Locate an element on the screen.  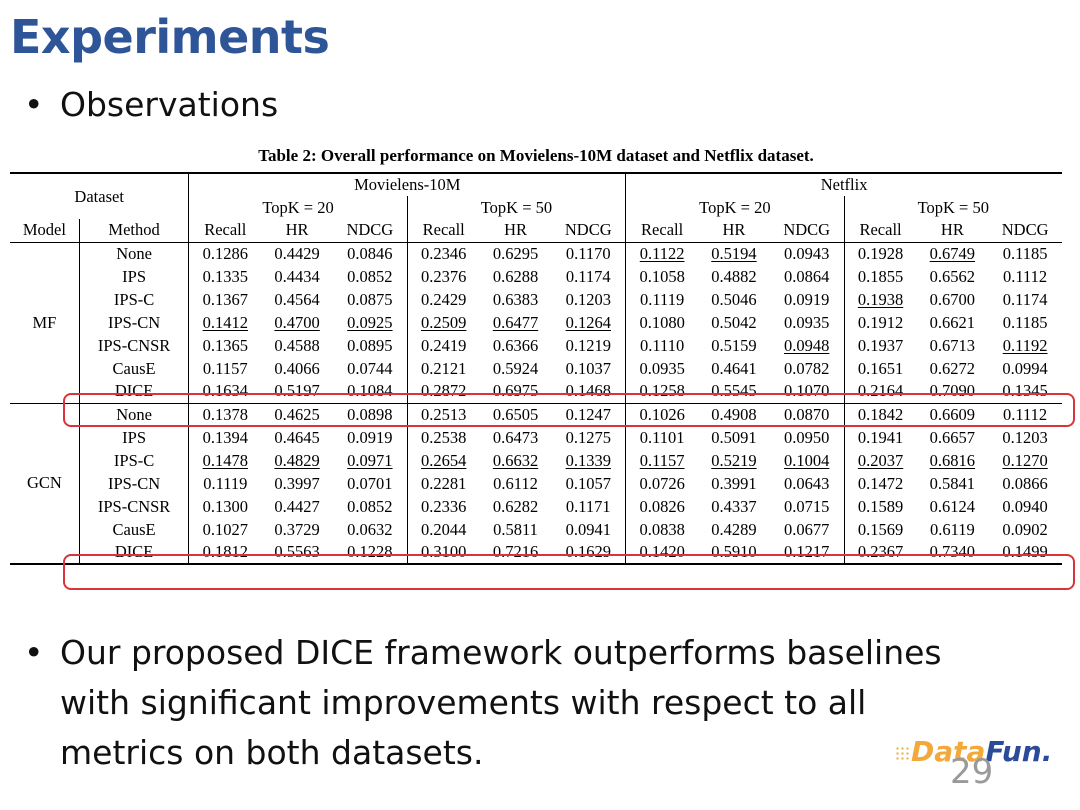
metric-value: 0.1938 is located at coordinates (880, 299).